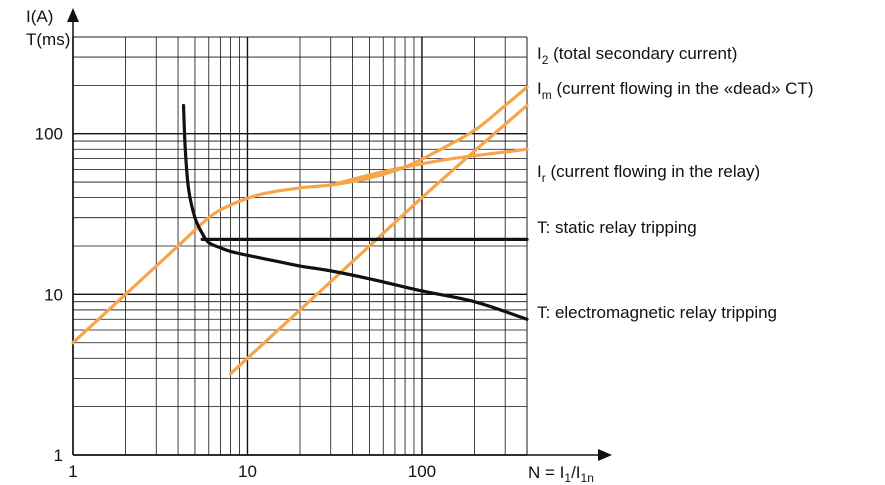  Describe the element at coordinates (683, 88) in the screenshot. I see `series-label-rest: (current flowing in the «dead» CT)` at that location.